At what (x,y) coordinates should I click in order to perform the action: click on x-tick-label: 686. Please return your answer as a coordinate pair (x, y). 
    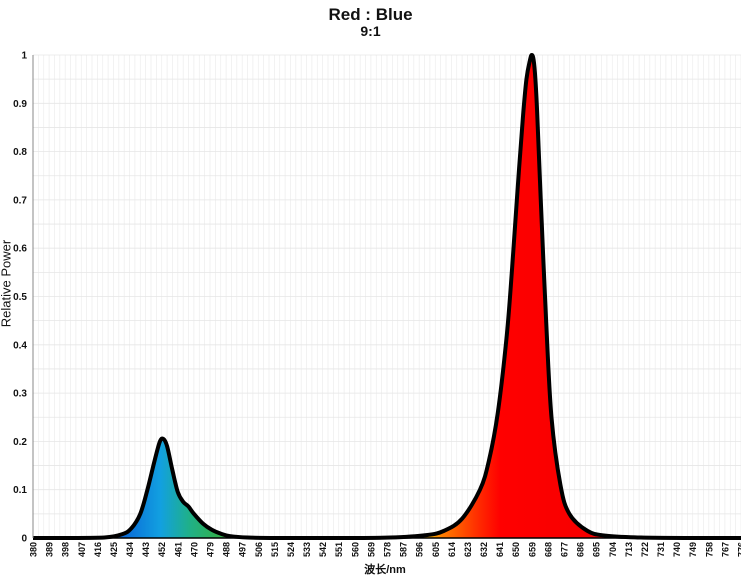
    Looking at the image, I should click on (581, 549).